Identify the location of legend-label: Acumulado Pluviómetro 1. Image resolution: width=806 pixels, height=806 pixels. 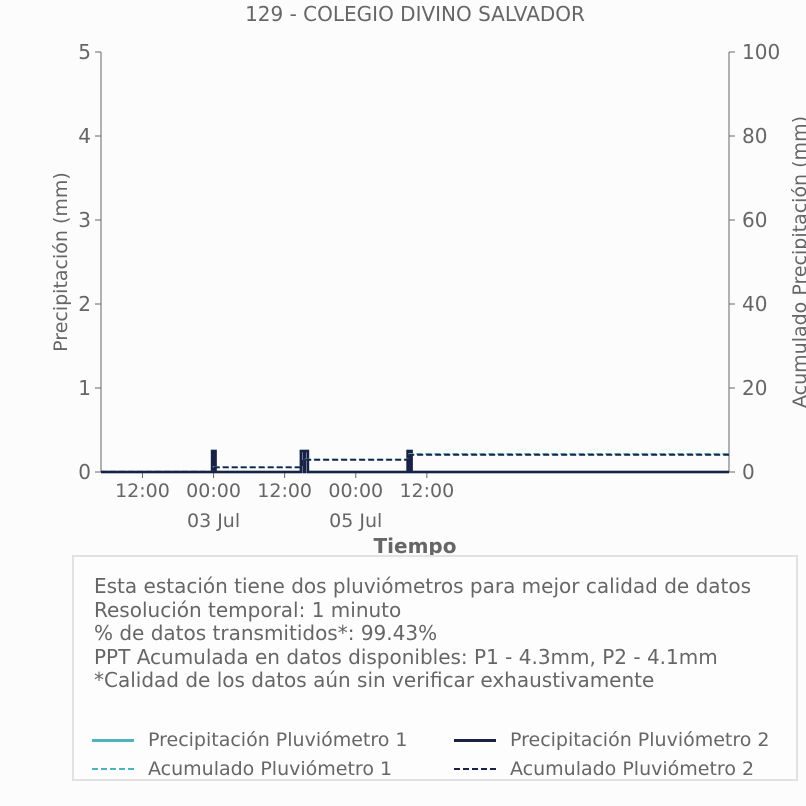
(270, 769).